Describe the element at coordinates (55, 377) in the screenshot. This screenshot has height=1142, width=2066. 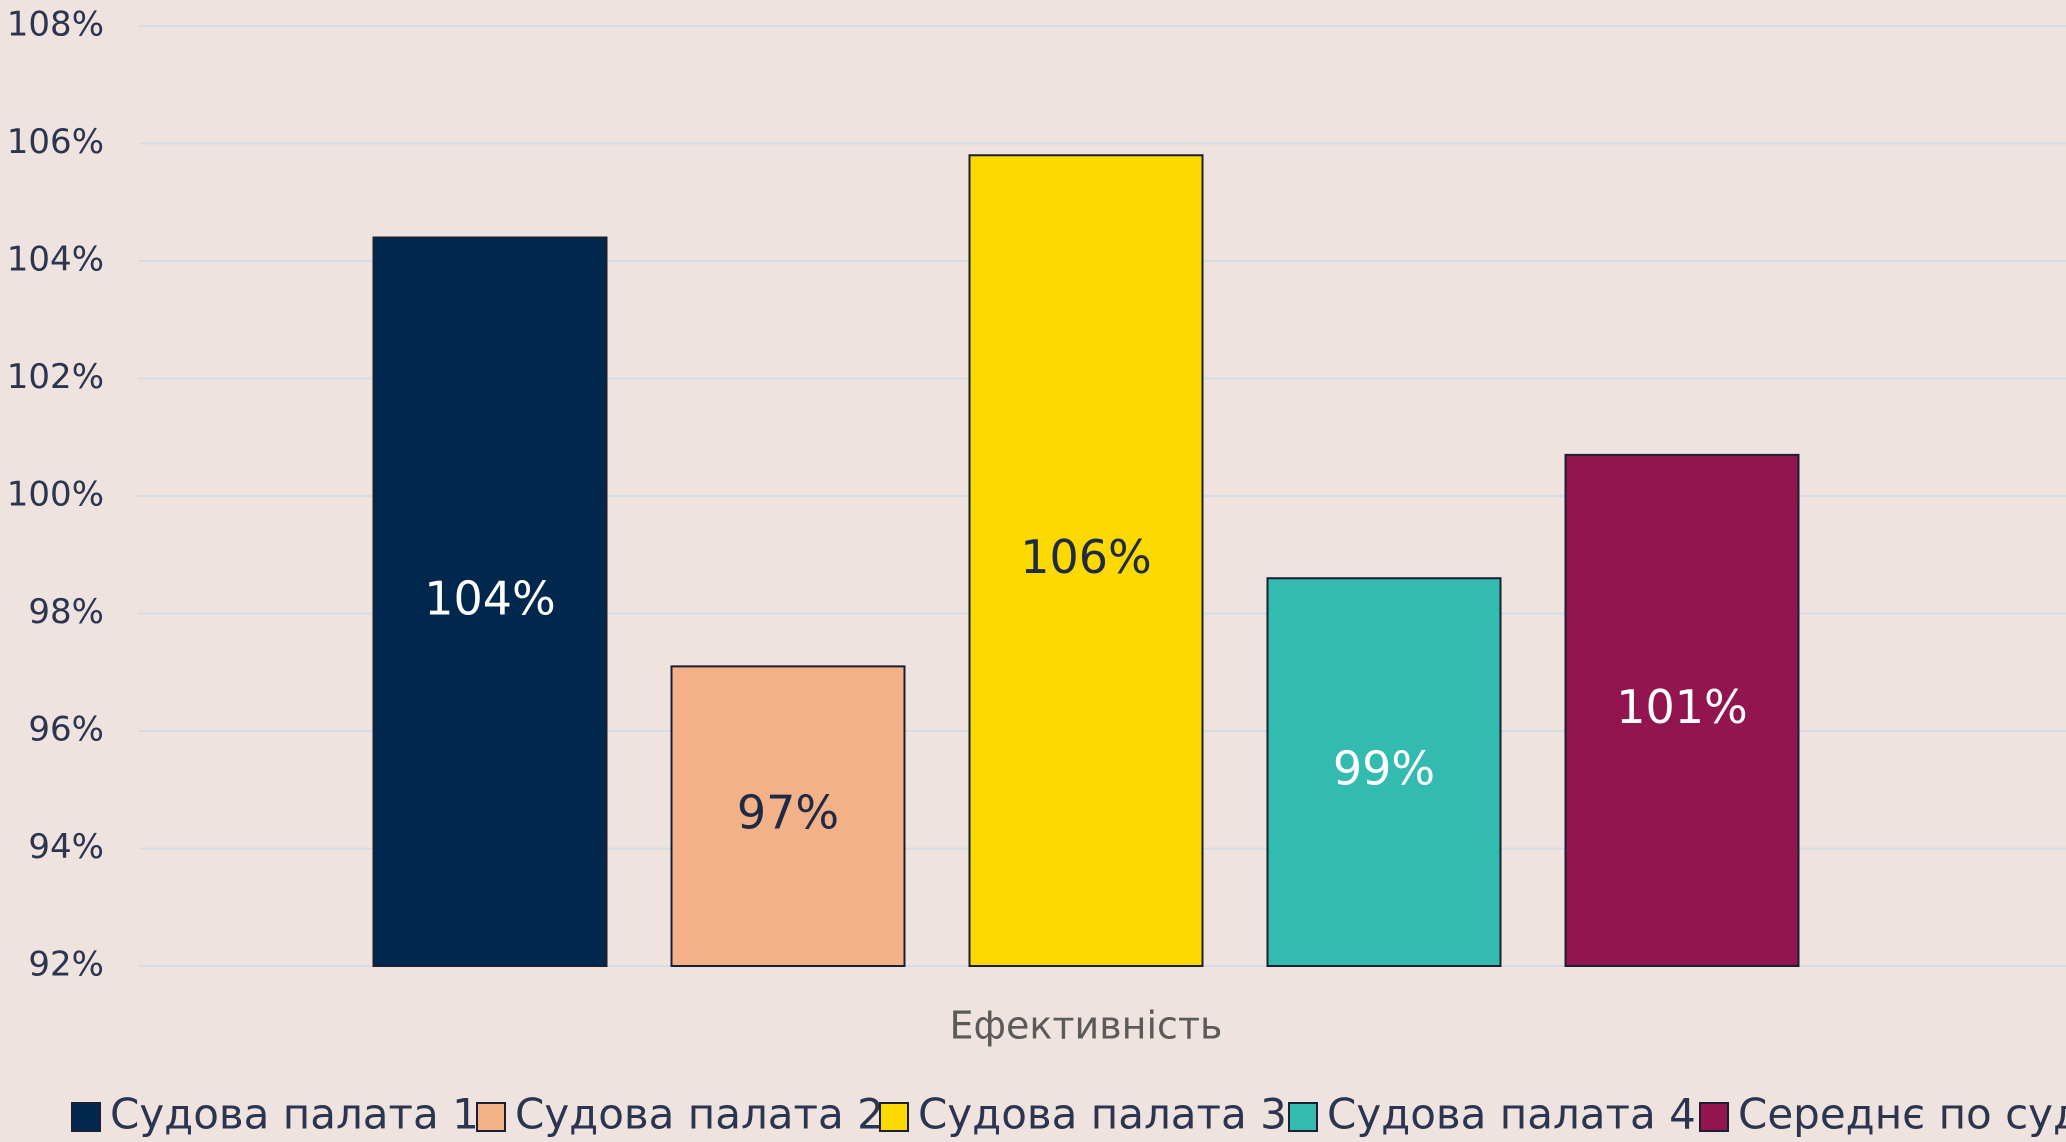
I see `y-tick-label: 102%` at that location.